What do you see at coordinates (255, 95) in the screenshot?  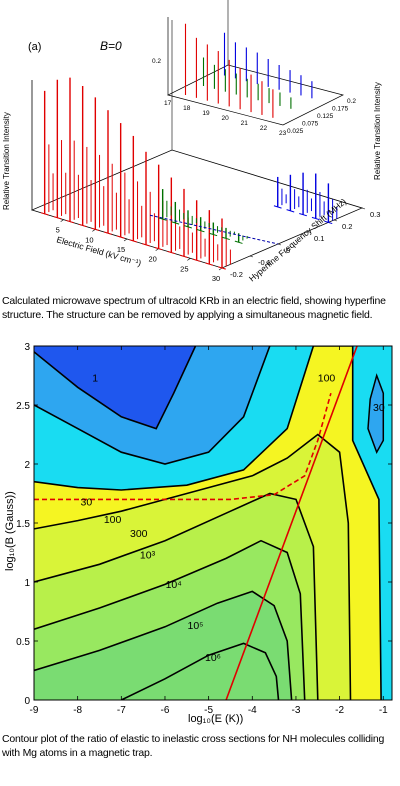 I see `inset-floor-box` at bounding box center [255, 95].